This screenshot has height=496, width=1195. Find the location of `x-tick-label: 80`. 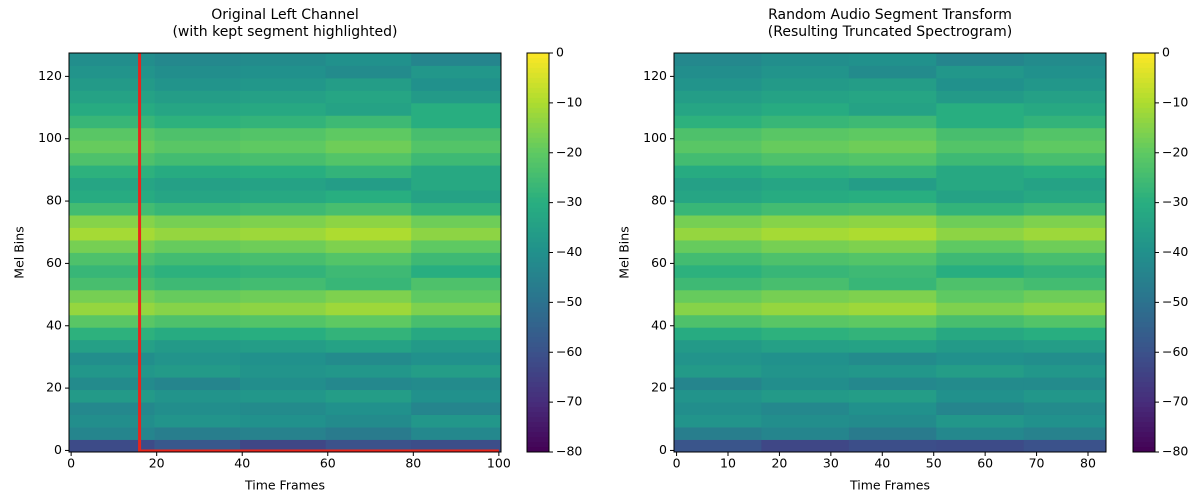

x-tick-label: 80 is located at coordinates (413, 463).